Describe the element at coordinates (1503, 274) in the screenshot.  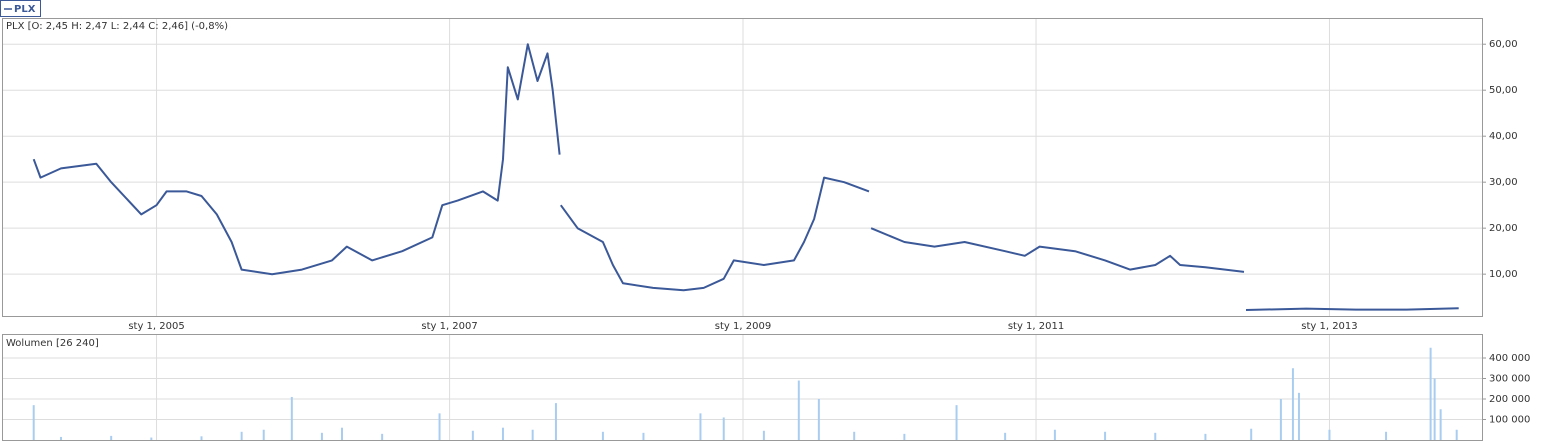
I see `y-tick-label: 10,00` at that location.